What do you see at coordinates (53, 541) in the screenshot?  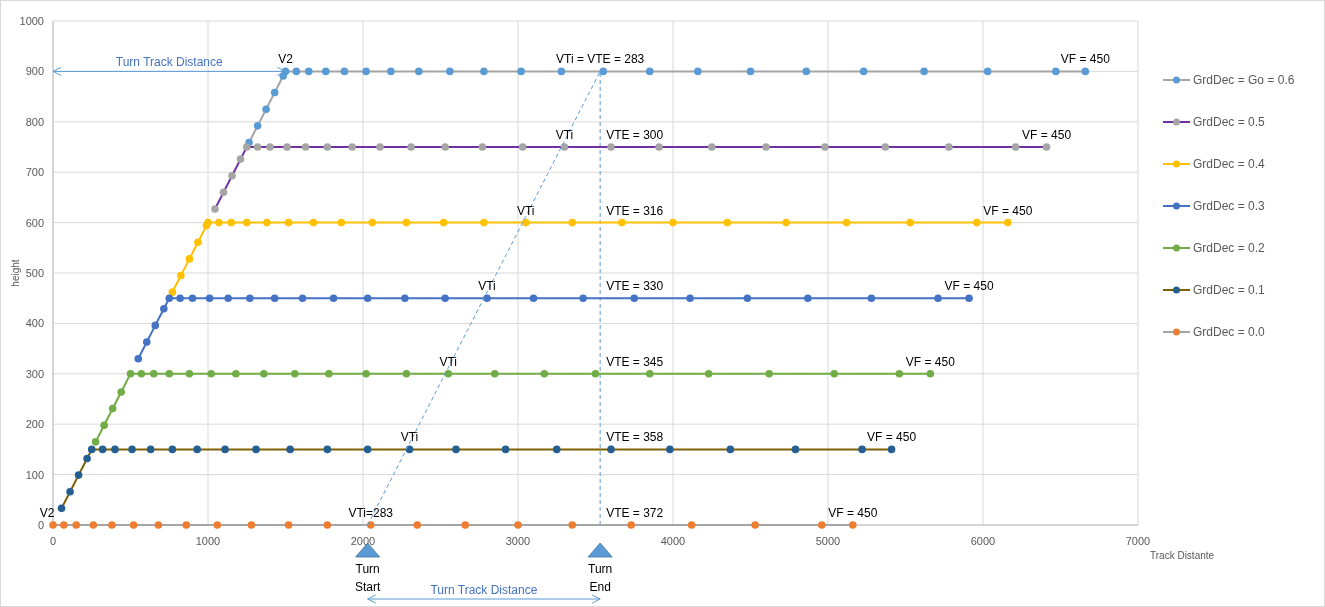 I see `x-tick-label: 0` at bounding box center [53, 541].